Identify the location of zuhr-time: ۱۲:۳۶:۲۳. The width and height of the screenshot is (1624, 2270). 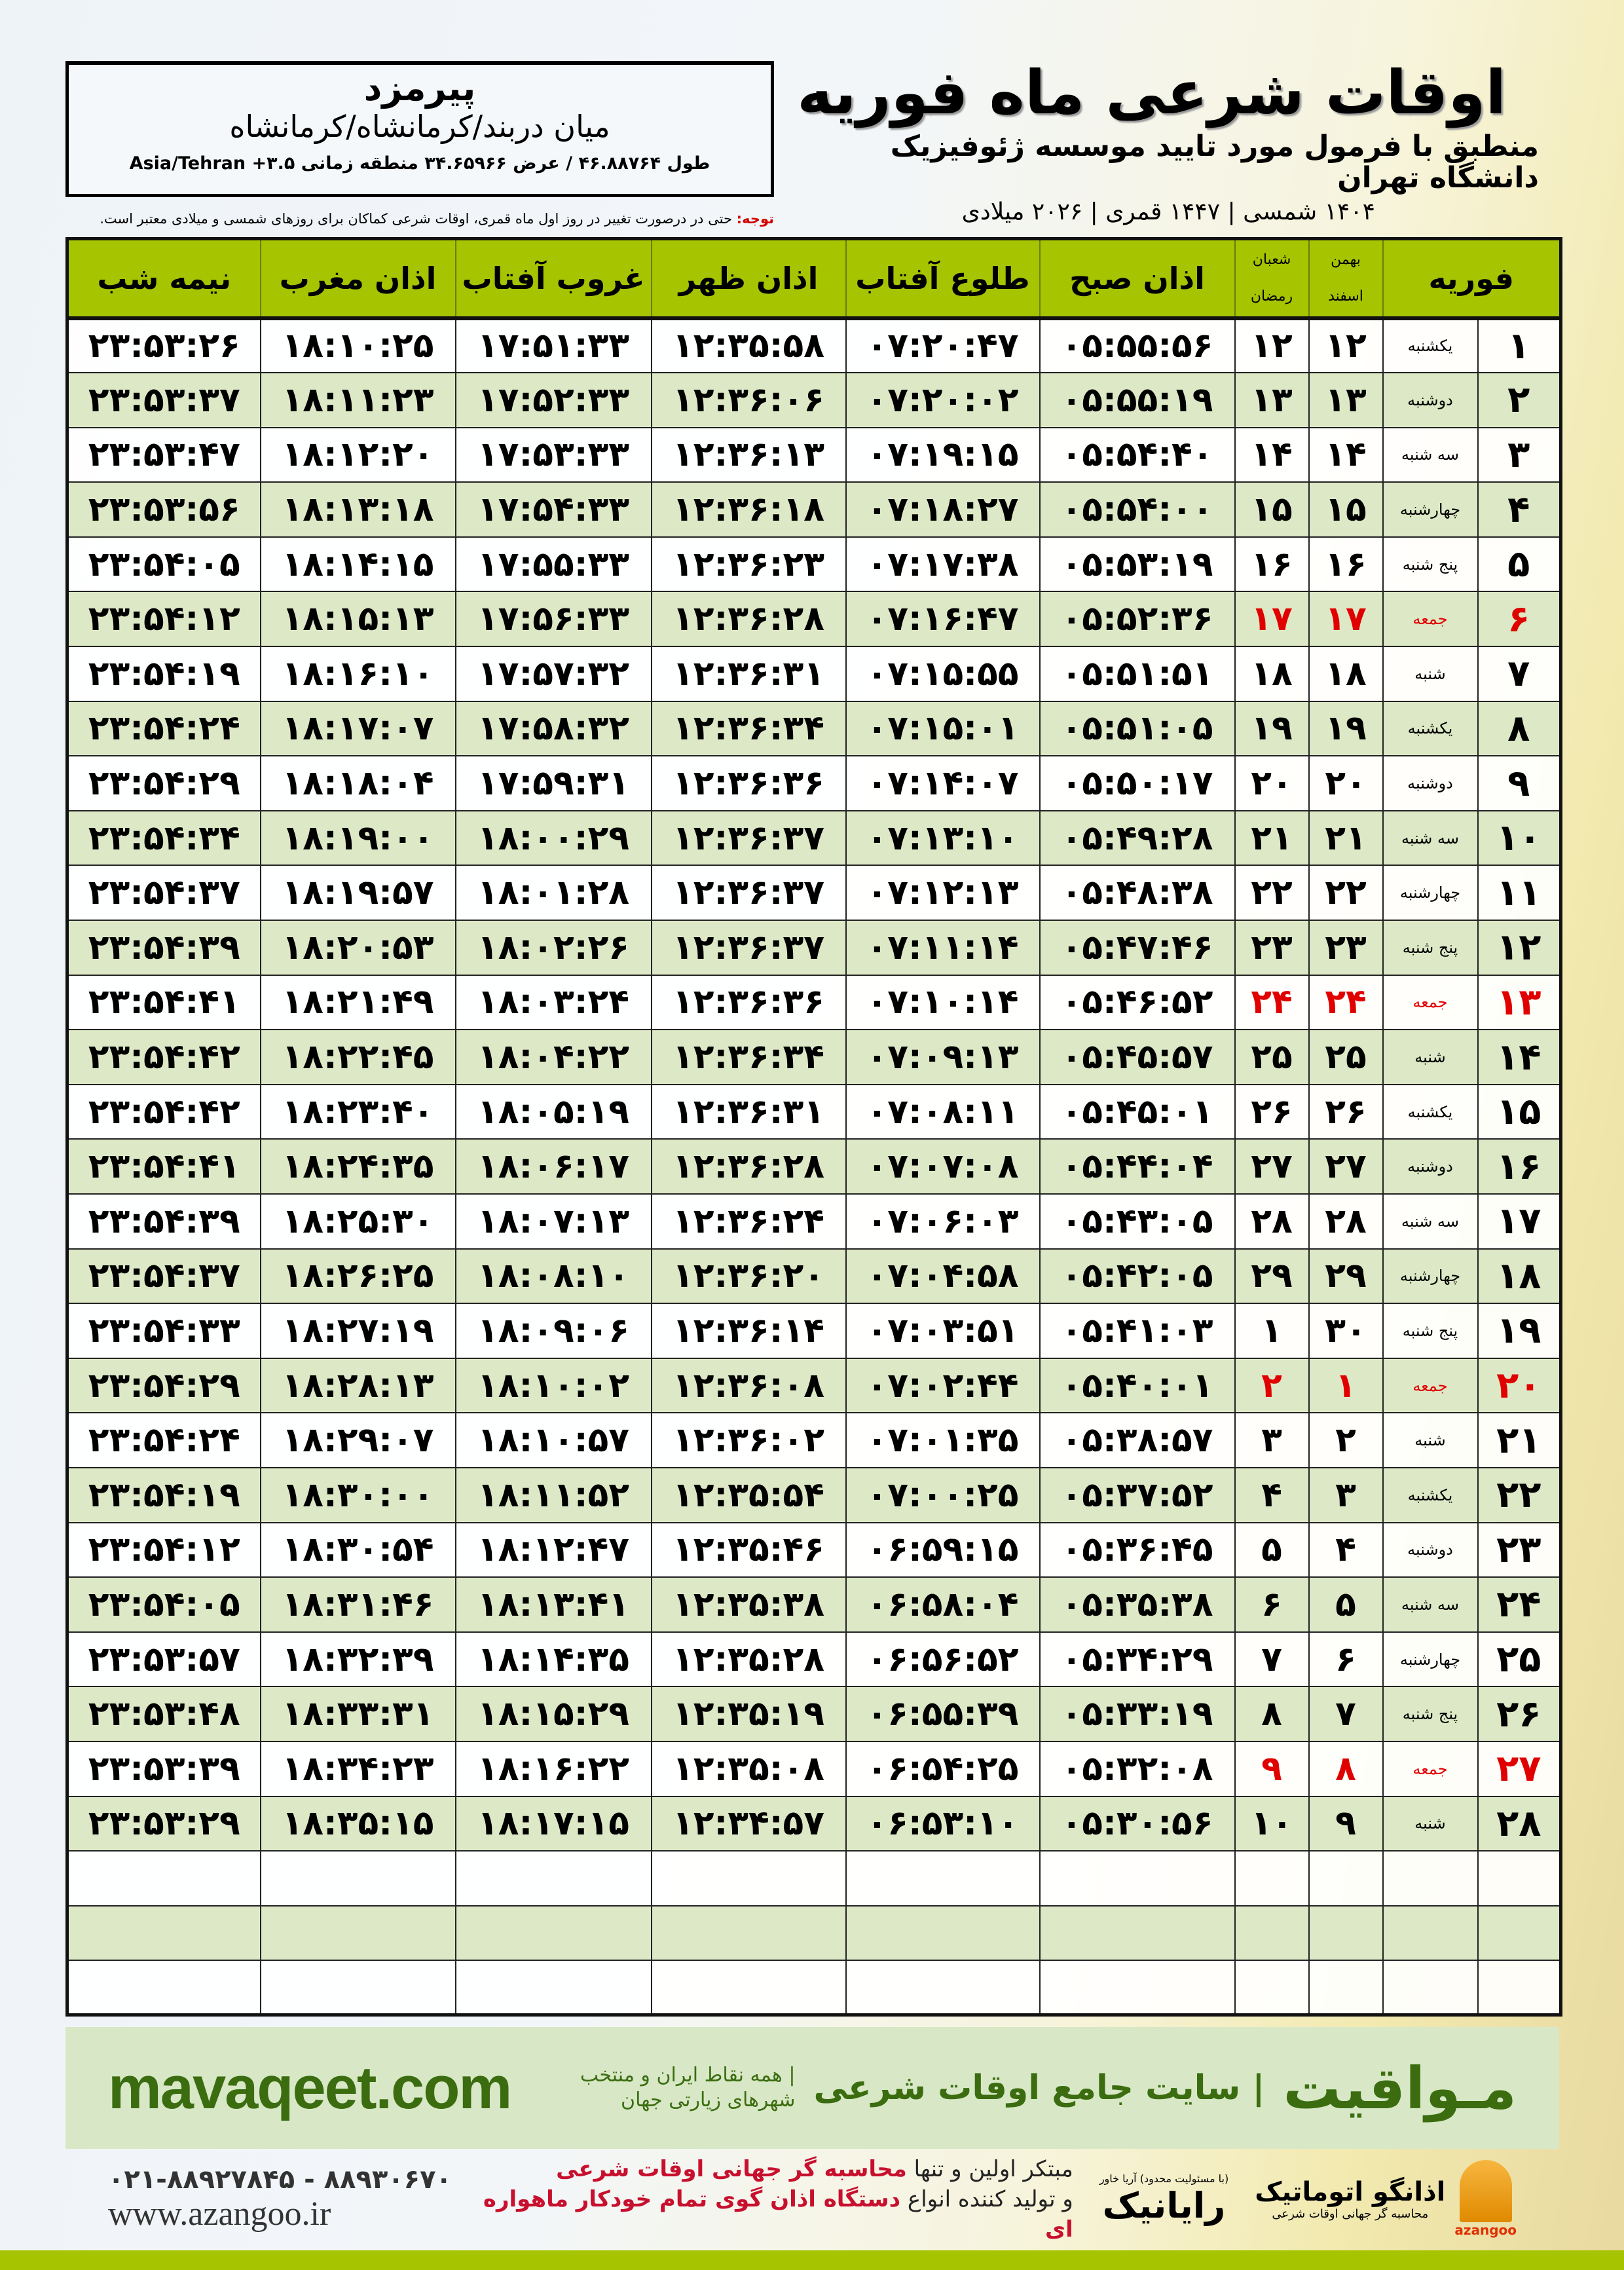
(748, 564).